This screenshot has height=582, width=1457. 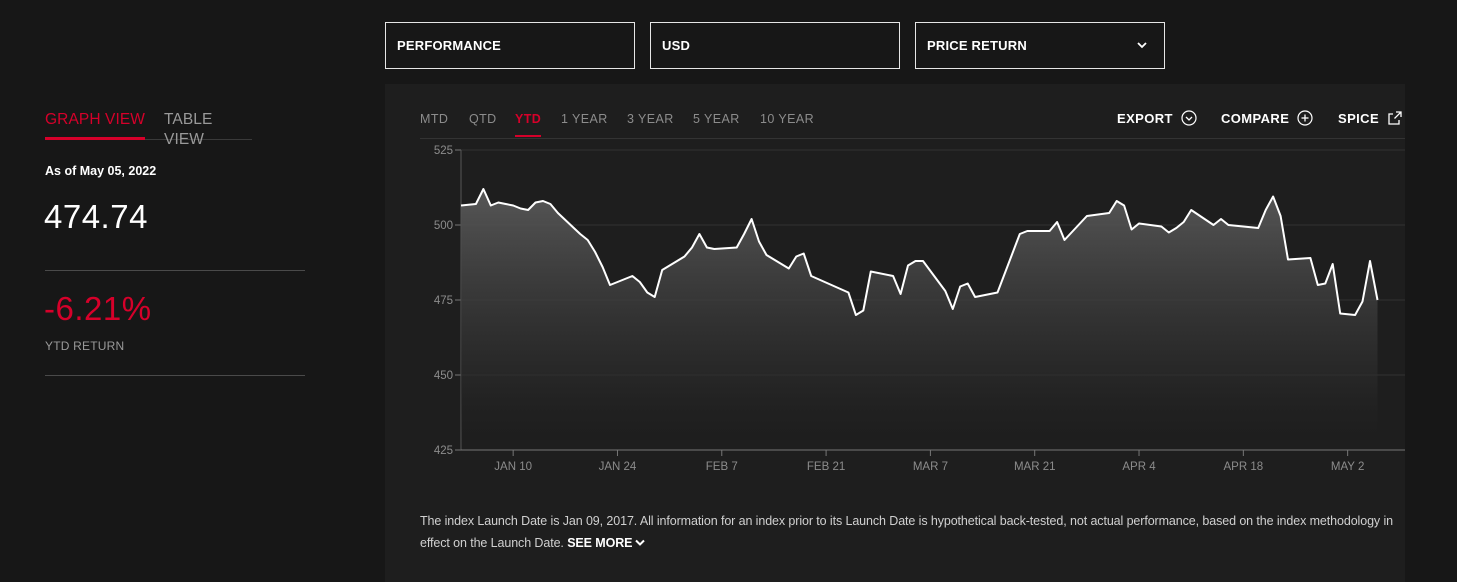 I want to click on x-tick-label: MAY 2, so click(x=1347, y=467).